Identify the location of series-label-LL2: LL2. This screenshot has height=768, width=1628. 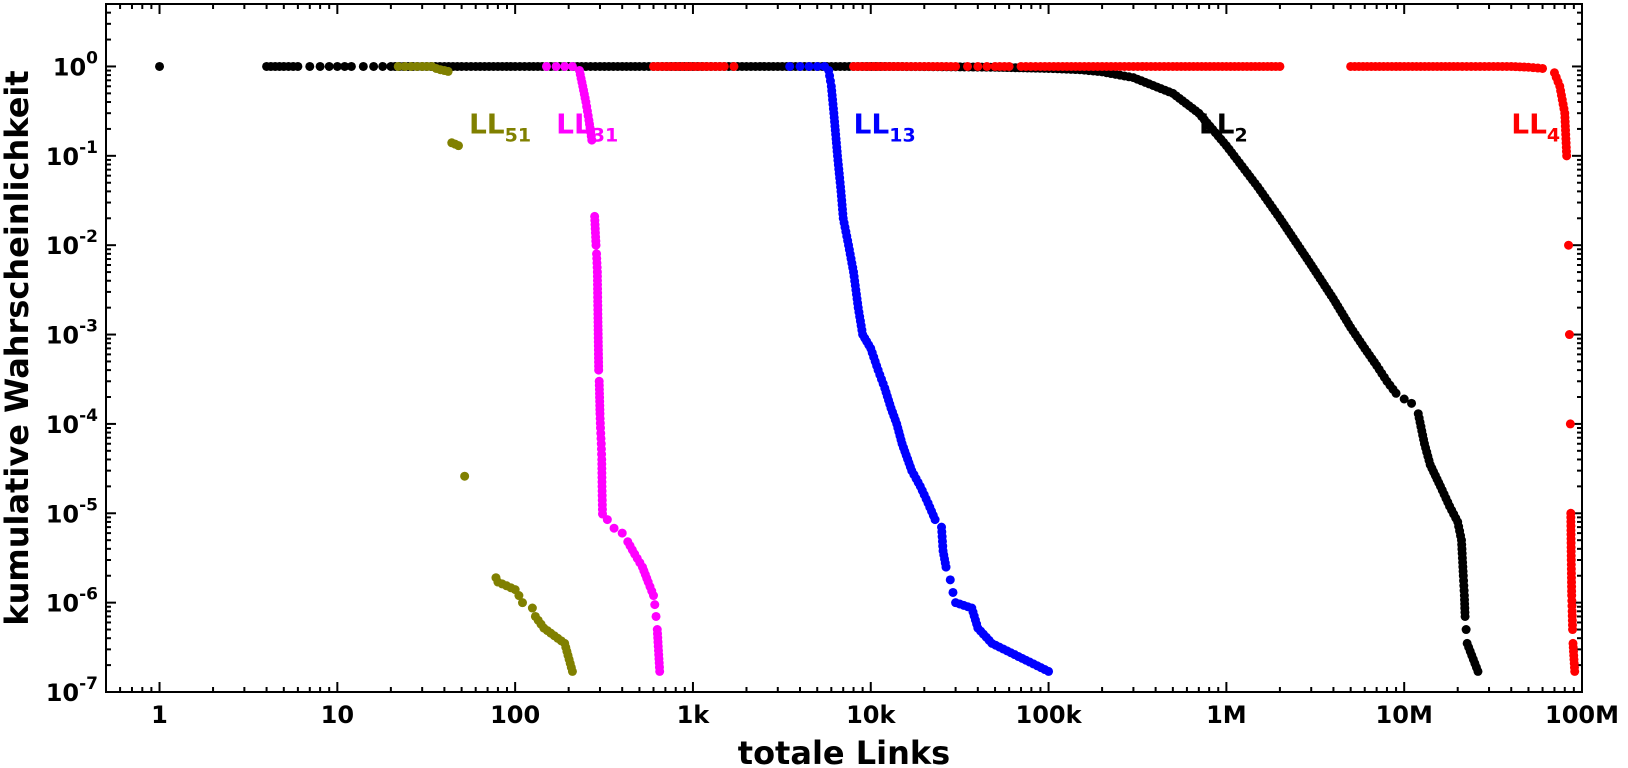
(1223, 126).